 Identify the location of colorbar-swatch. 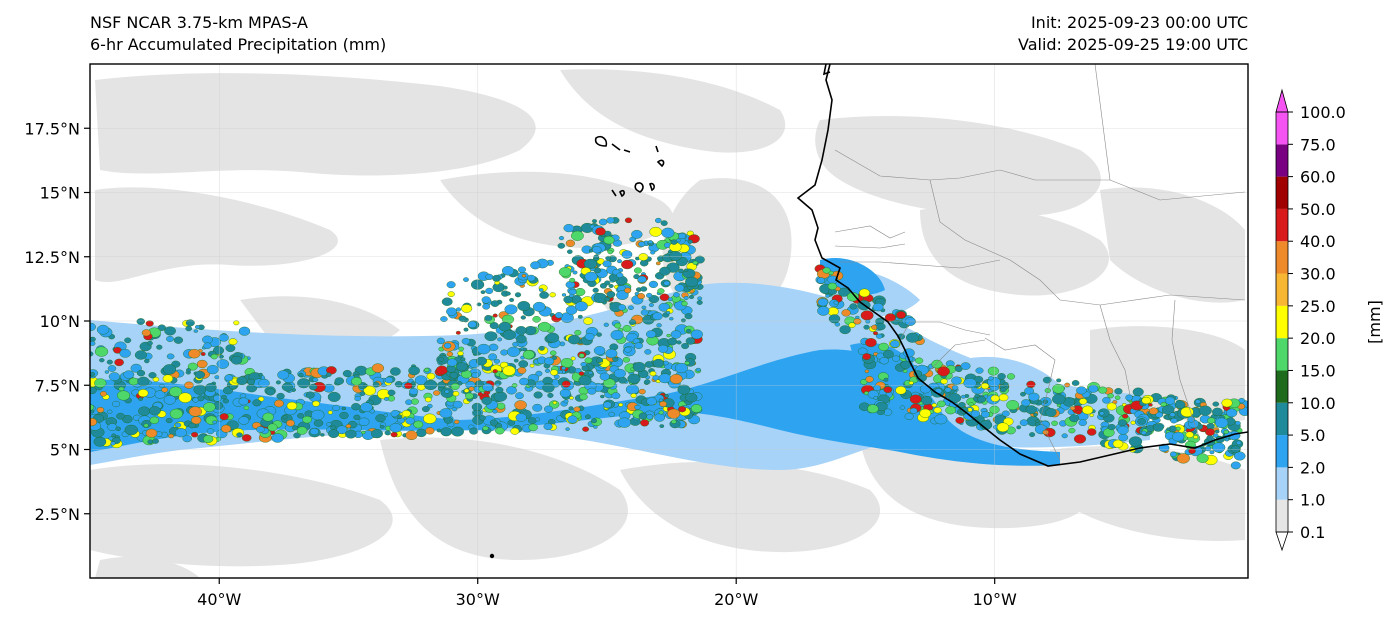
(1282, 192).